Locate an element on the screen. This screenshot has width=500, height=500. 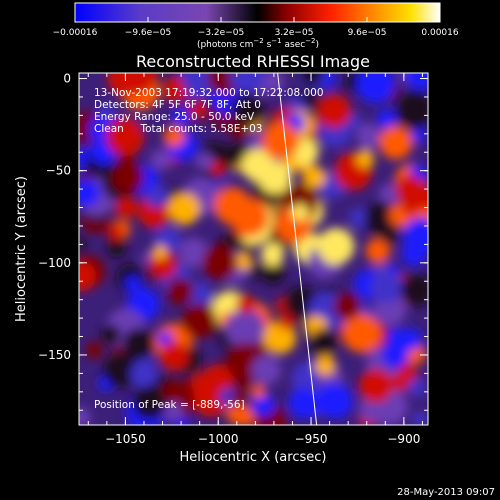
y-tick-label: −150 is located at coordinates (54, 355).